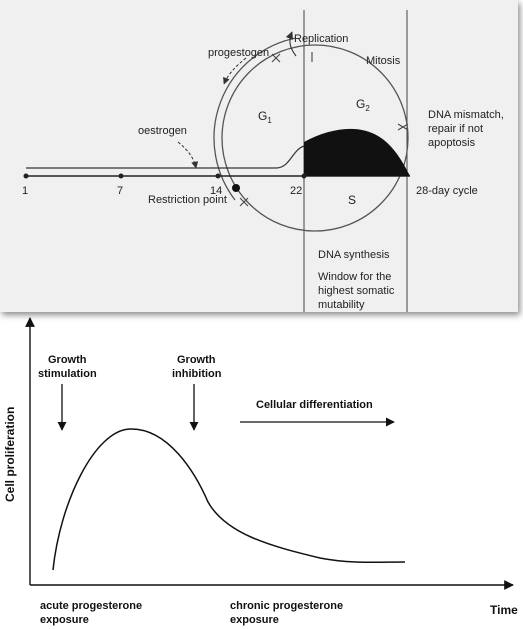 The height and width of the screenshot is (629, 523). Describe the element at coordinates (25, 191) in the screenshot. I see `day-1-label: 1` at that location.